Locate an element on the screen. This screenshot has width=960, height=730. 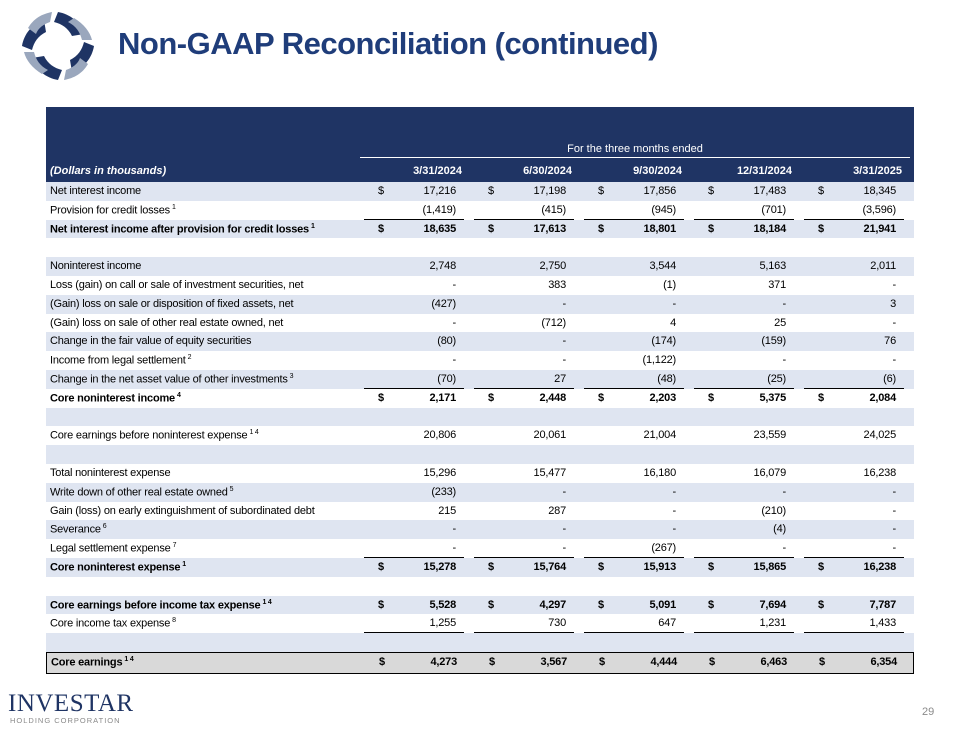
cell-value: 17,856 is located at coordinates (660, 191).